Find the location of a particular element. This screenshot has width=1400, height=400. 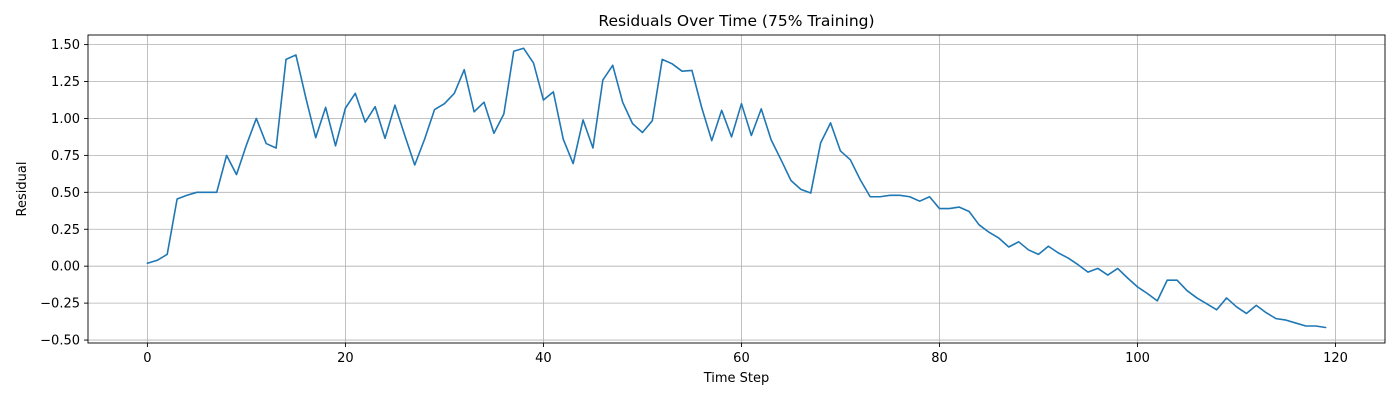

x-tick-label: 80 is located at coordinates (939, 358).